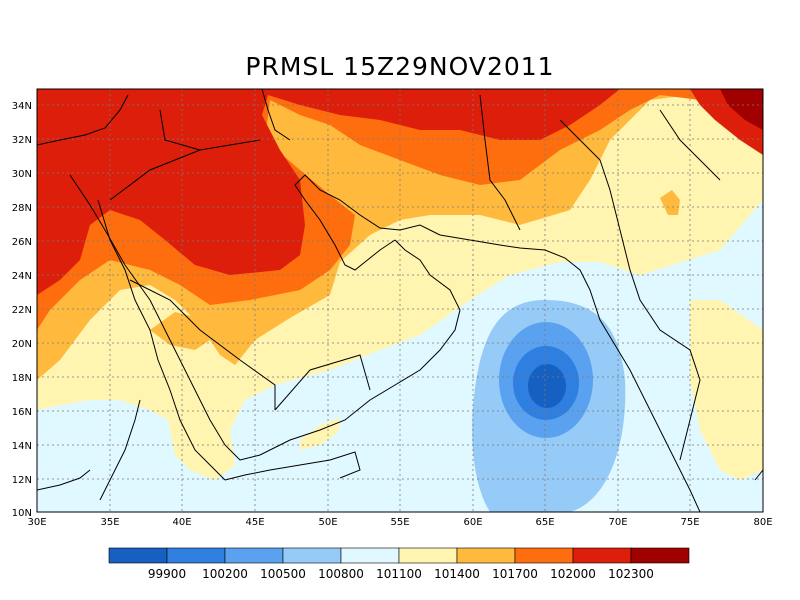 This screenshot has height=600, width=800. Describe the element at coordinates (180, 331) in the screenshot. I see `contour-101700-saudi` at that location.